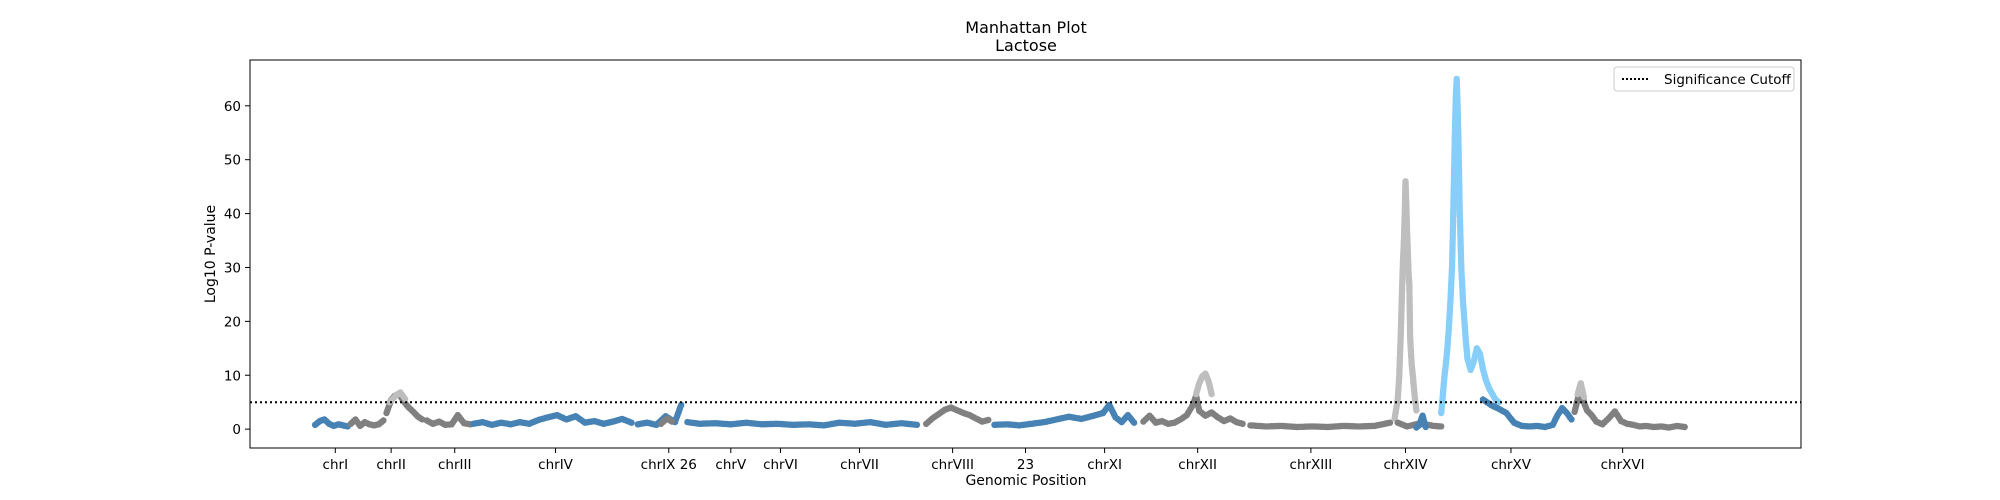 Image resolution: width=2000 pixels, height=500 pixels. I want to click on y-tick-label: 60, so click(232, 107).